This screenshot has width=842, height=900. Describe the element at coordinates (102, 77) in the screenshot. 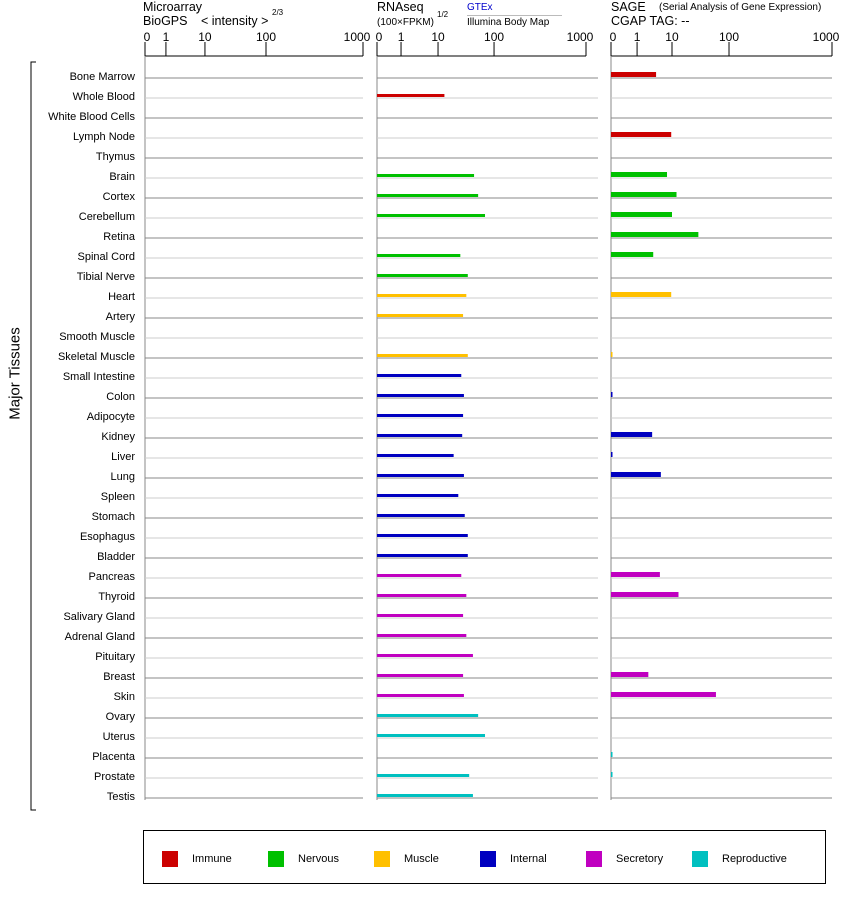

I see `tissue-label: Bone Marrow` at that location.